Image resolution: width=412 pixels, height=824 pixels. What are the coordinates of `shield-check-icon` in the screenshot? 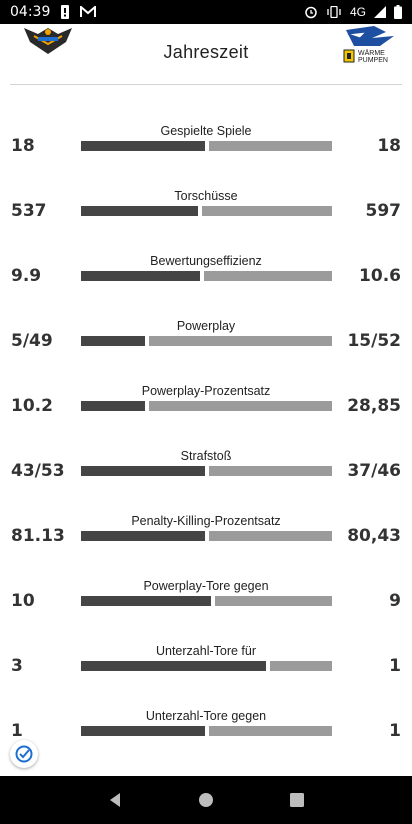 It's located at (24, 754).